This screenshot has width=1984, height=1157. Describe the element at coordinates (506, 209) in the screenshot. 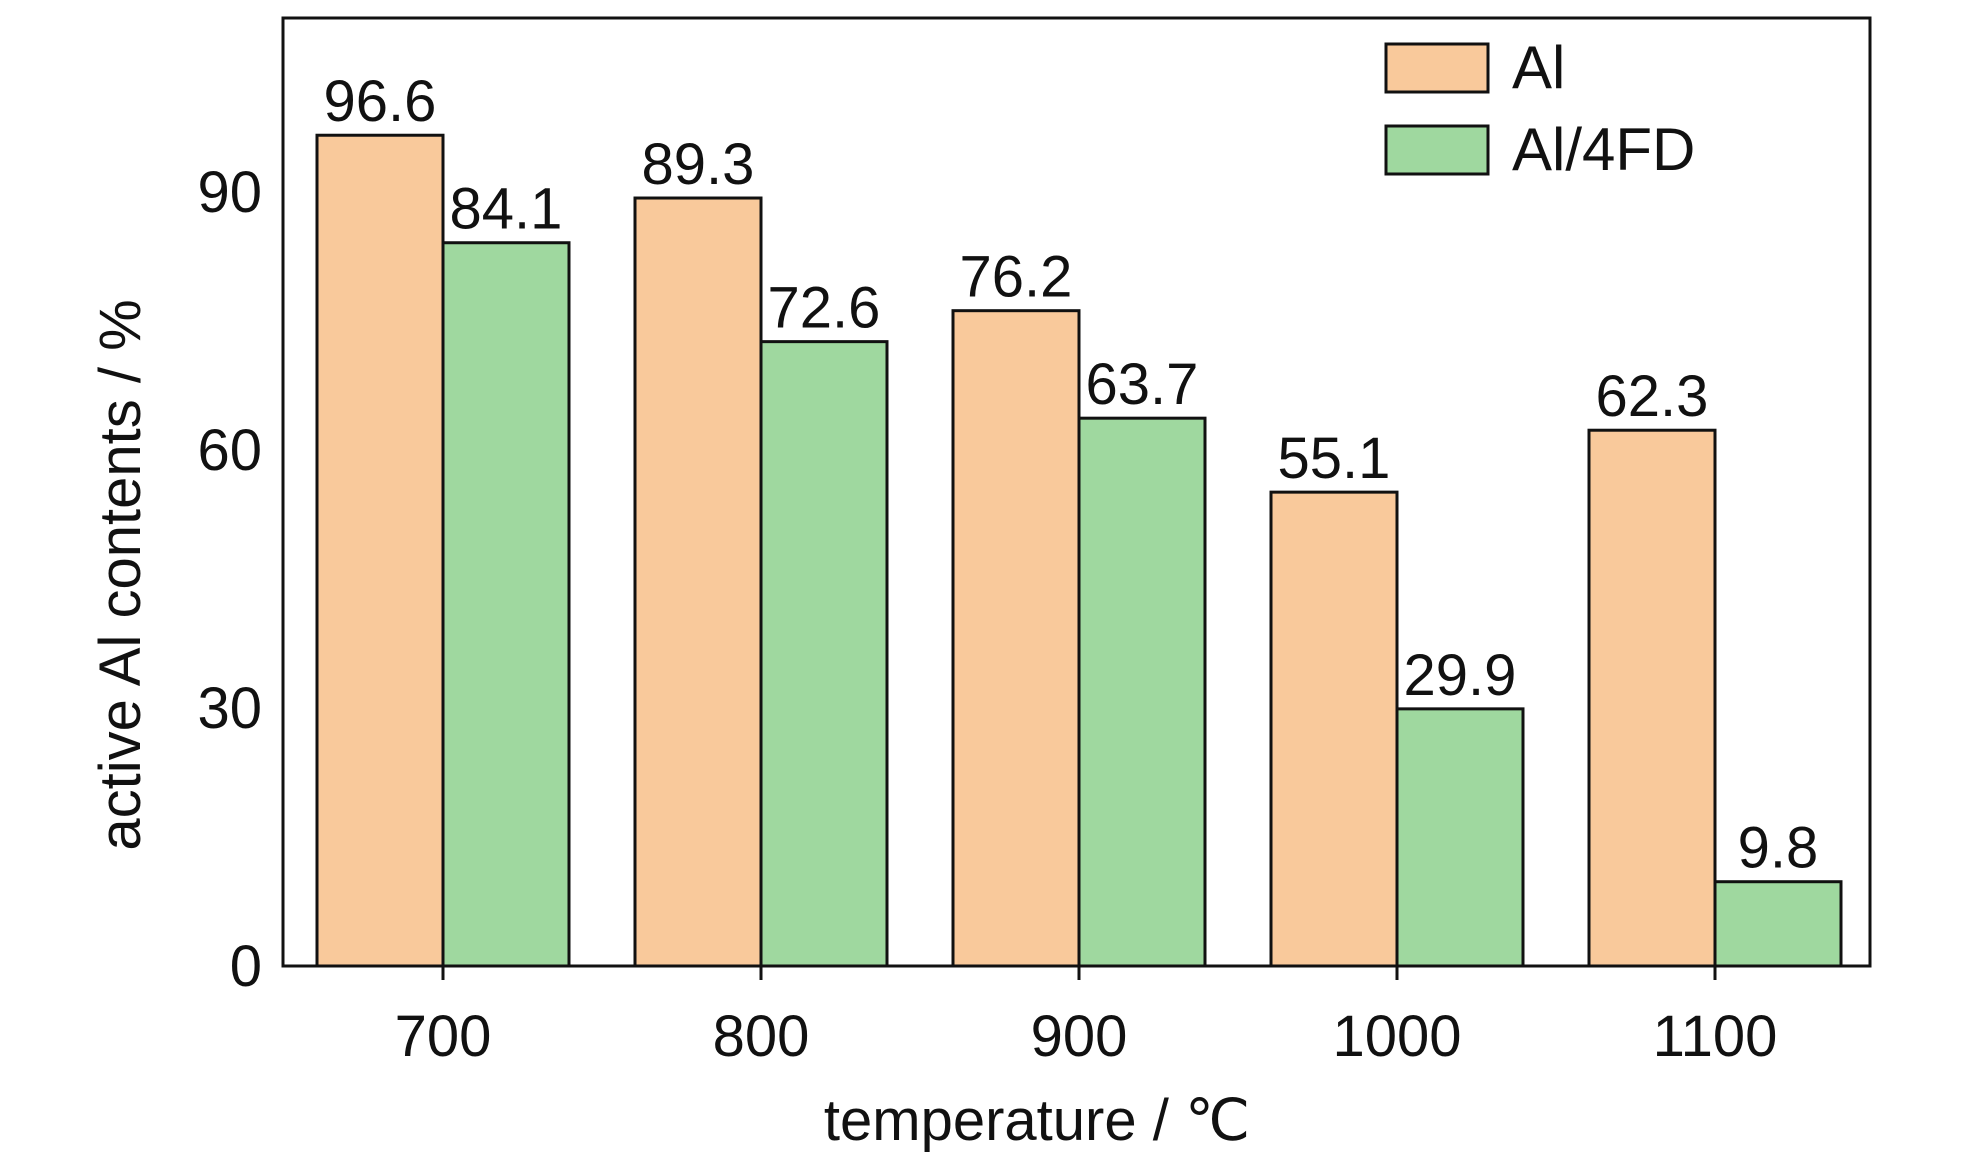

I see `data-label-al-4fd-700: 84.1` at that location.